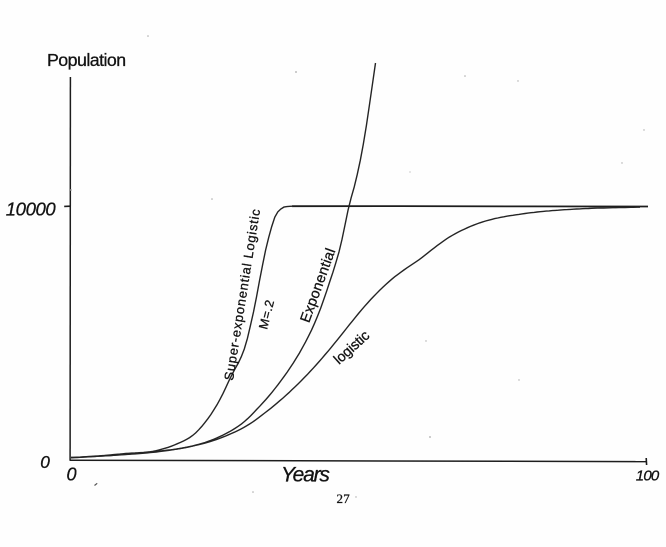 Image resolution: width=666 pixels, height=547 pixels. I want to click on svg-text: 27, so click(344, 498).